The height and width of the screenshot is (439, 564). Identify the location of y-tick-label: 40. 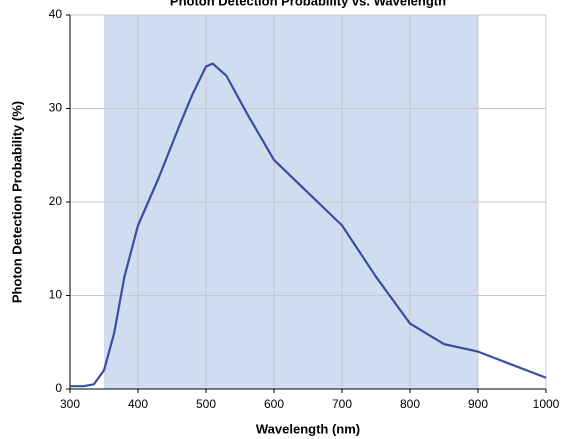
(56, 14).